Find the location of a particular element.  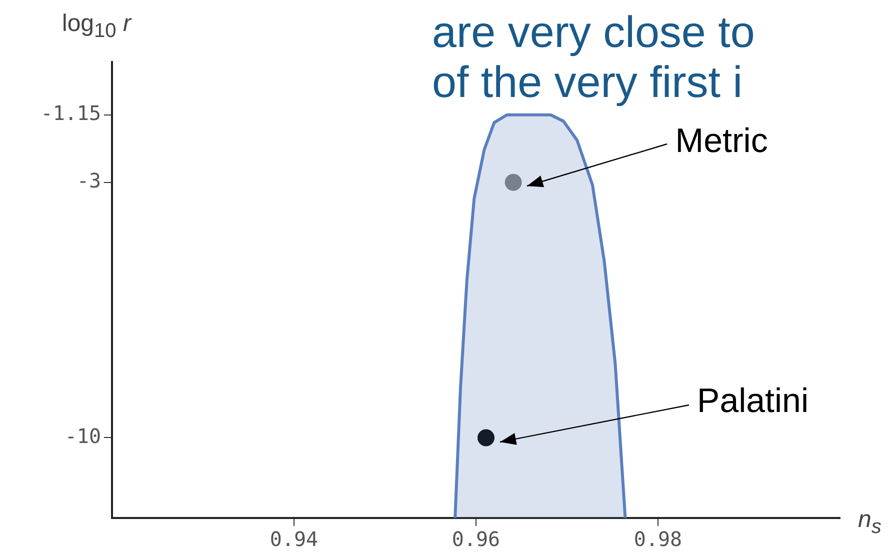

x-tick-label: 0.98 is located at coordinates (658, 539).